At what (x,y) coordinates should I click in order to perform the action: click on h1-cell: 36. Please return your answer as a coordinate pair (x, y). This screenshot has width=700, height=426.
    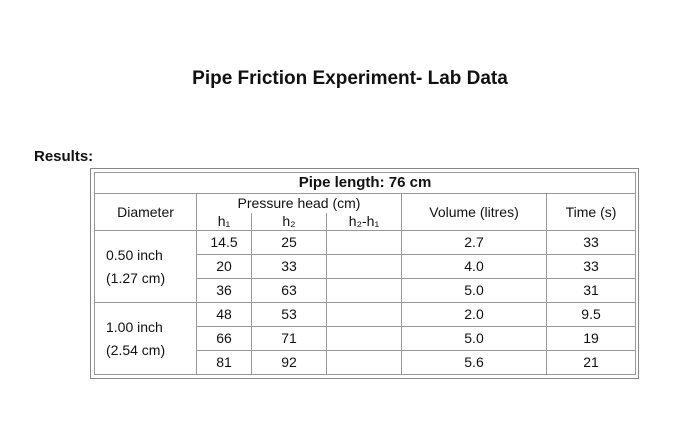
    Looking at the image, I should click on (224, 290).